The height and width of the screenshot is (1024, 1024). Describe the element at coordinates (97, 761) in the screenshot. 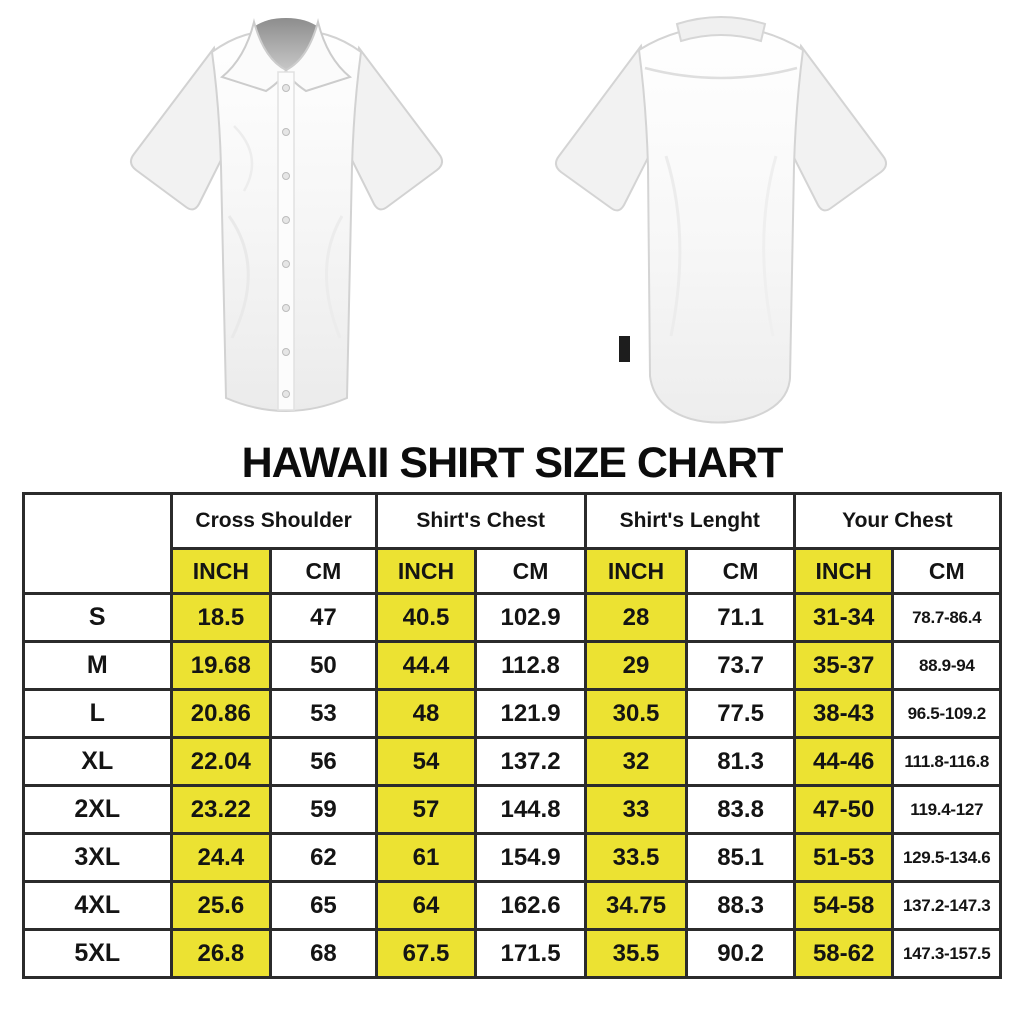

I see `size-label-xl: XL` at that location.